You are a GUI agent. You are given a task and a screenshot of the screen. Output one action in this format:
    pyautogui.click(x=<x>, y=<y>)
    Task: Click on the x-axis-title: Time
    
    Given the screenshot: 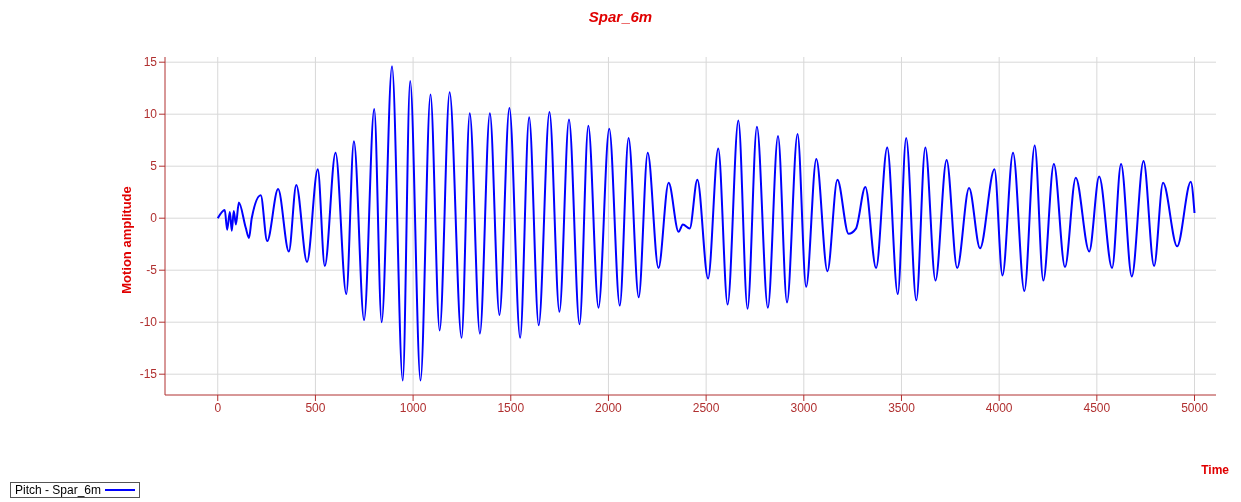 What is the action you would take?
    pyautogui.click(x=1215, y=470)
    